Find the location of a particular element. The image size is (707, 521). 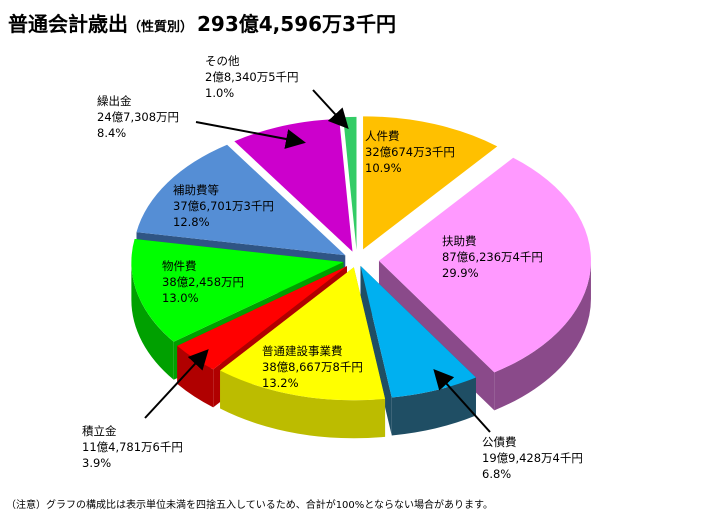

slice-label-5: 物件費 38億2,458万円 13.0% is located at coordinates (203, 282).